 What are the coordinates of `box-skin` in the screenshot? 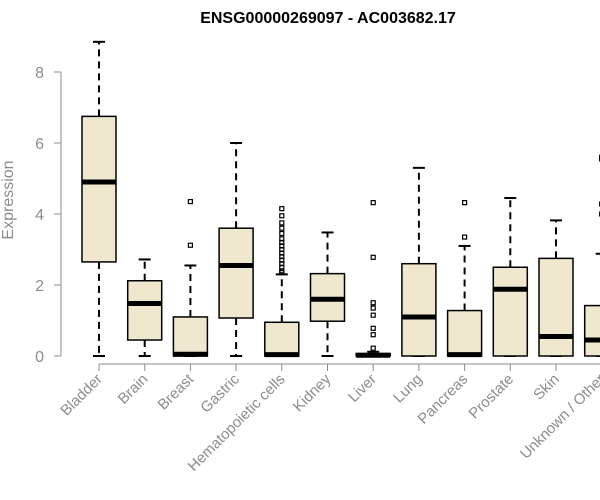 It's located at (556, 288).